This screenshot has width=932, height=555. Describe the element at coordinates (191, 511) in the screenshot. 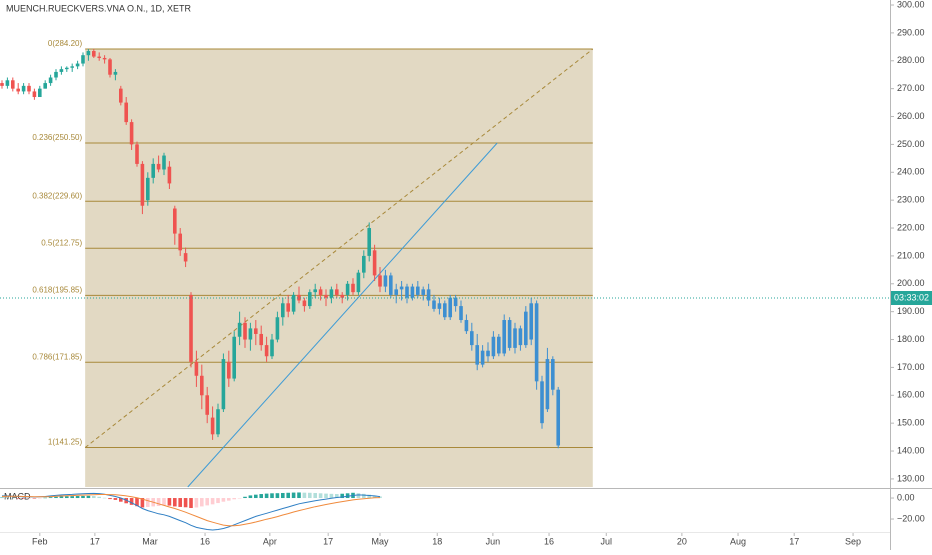

I see `macd-macd-line` at that location.